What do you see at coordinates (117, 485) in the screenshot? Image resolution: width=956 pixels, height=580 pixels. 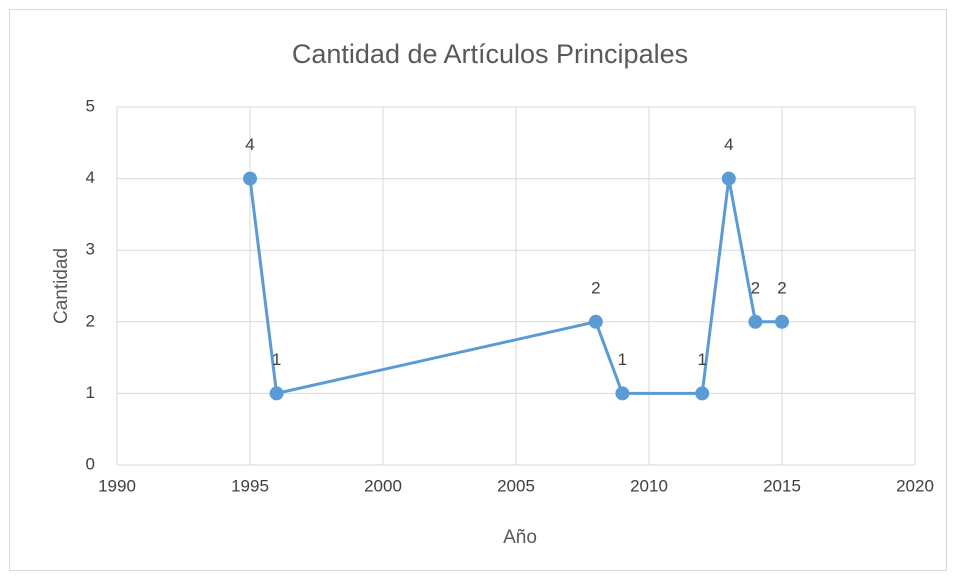 I see `x-tick-label: 1990` at bounding box center [117, 485].